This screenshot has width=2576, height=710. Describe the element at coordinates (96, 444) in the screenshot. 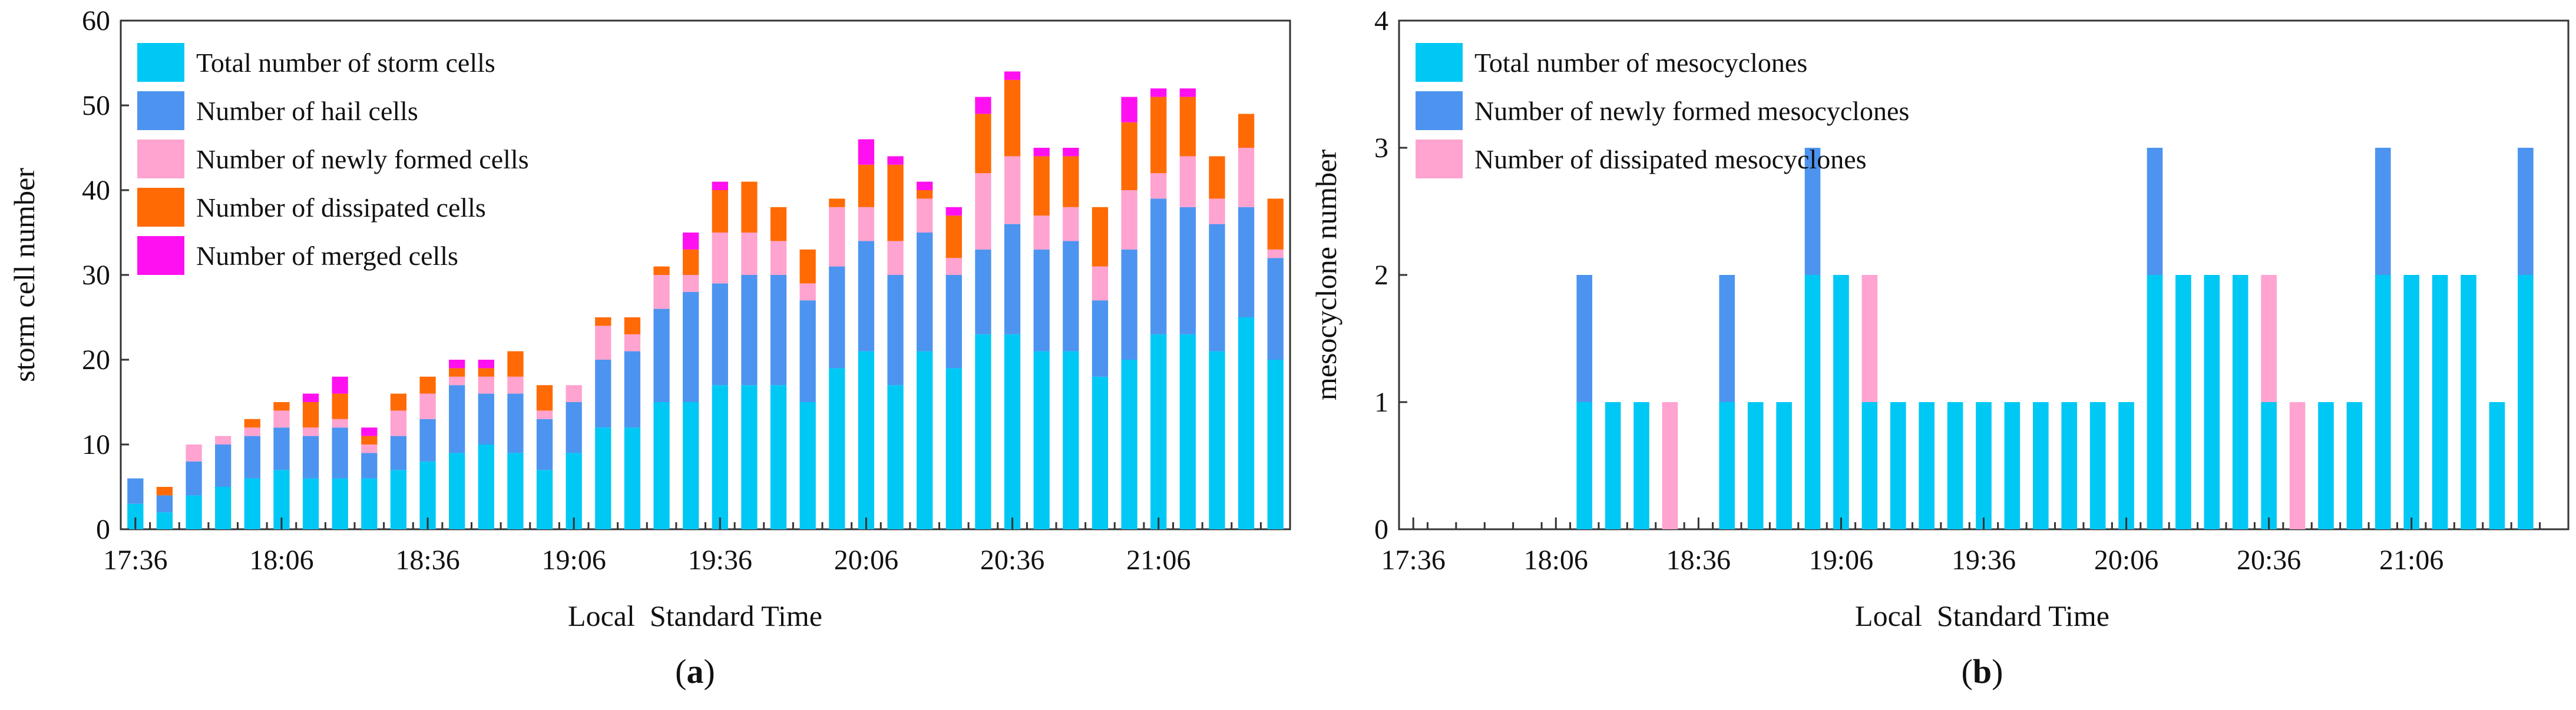

I see `a-y-tick-label: 10` at that location.